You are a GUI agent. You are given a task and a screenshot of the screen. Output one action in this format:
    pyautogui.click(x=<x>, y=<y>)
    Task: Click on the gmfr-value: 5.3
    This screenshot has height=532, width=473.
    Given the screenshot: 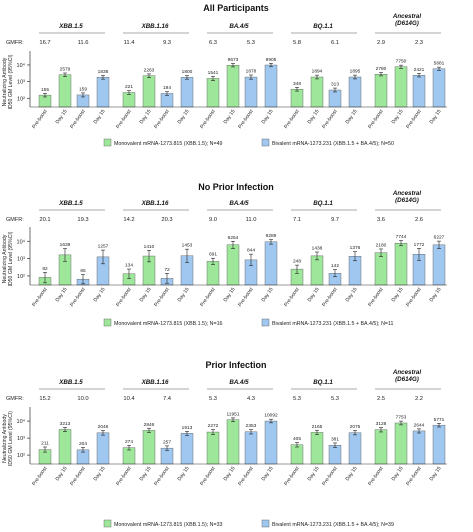 What is the action you would take?
    pyautogui.click(x=213, y=399)
    